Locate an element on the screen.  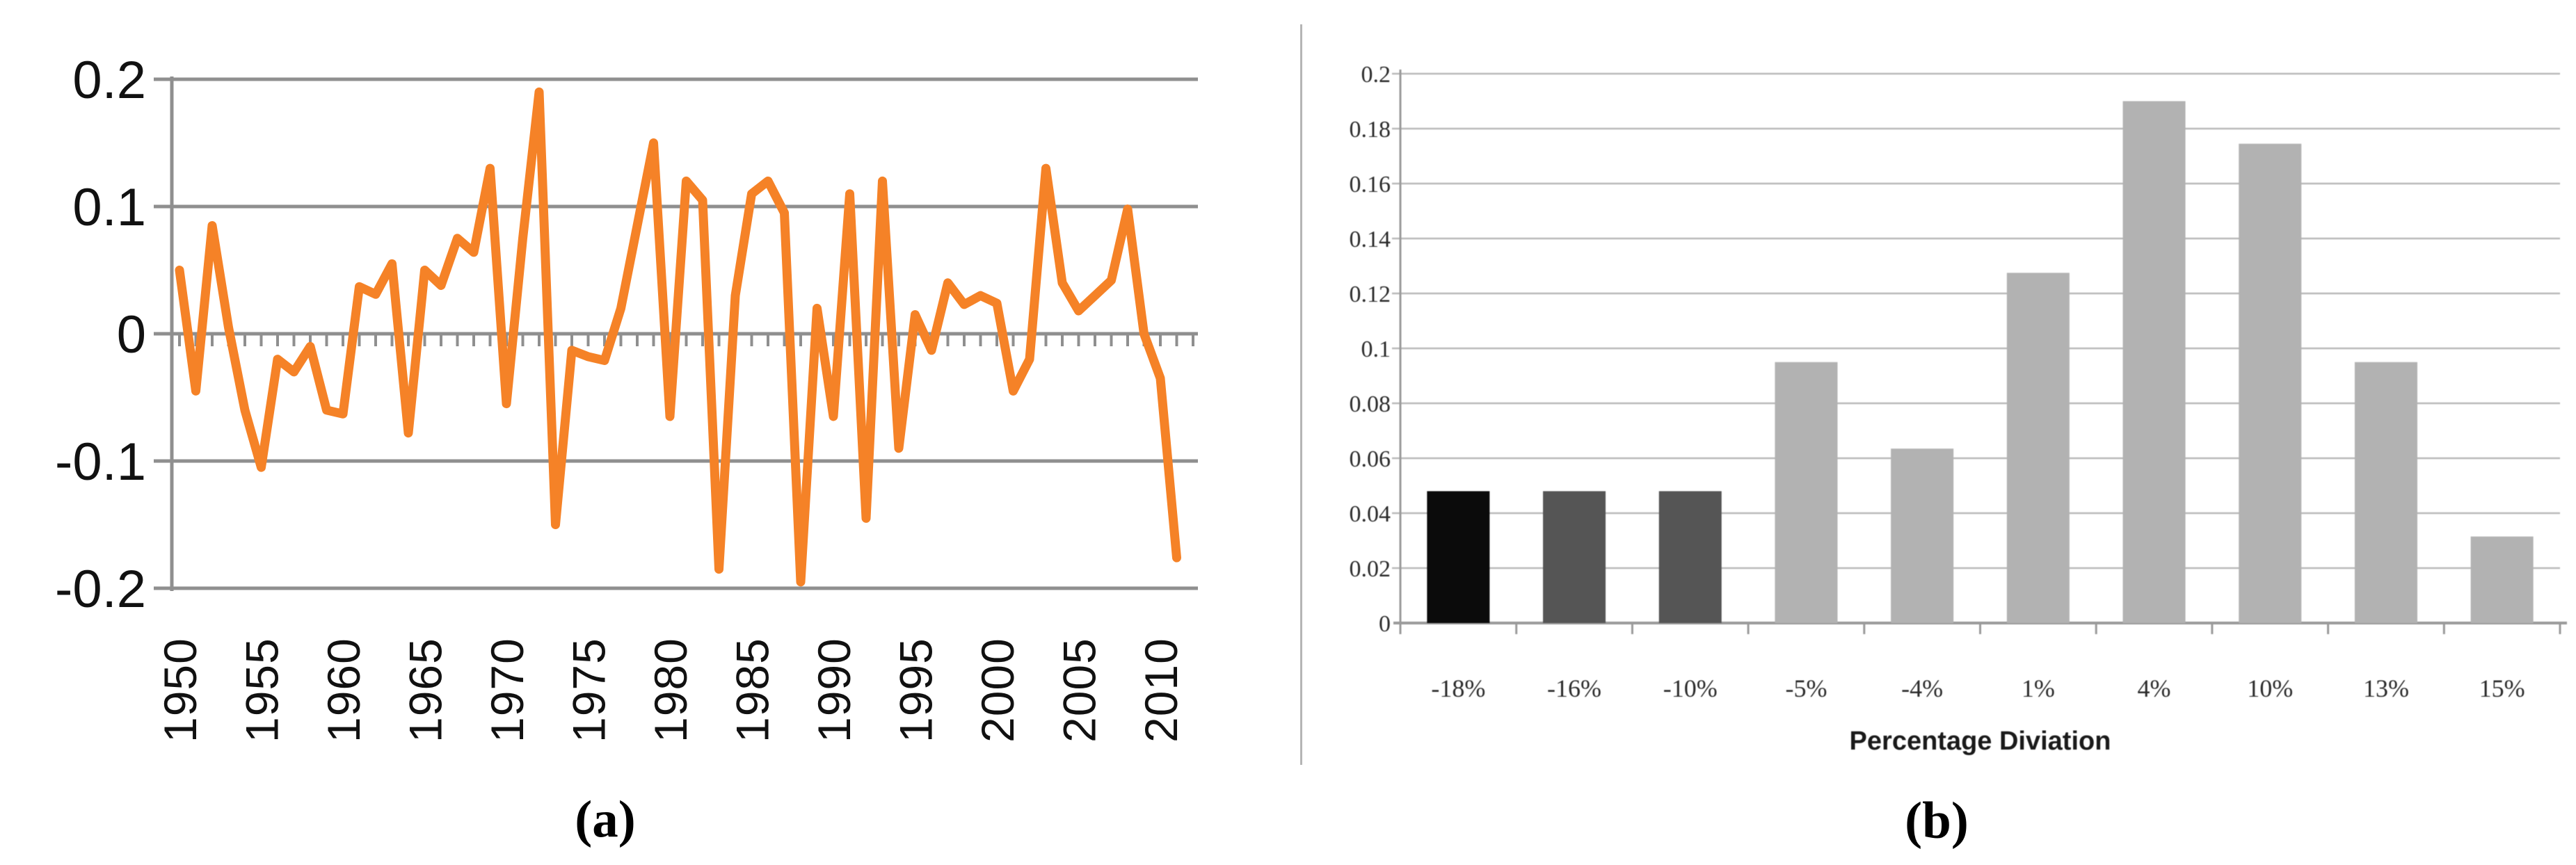
panel-divider-line is located at coordinates (1301, 394).